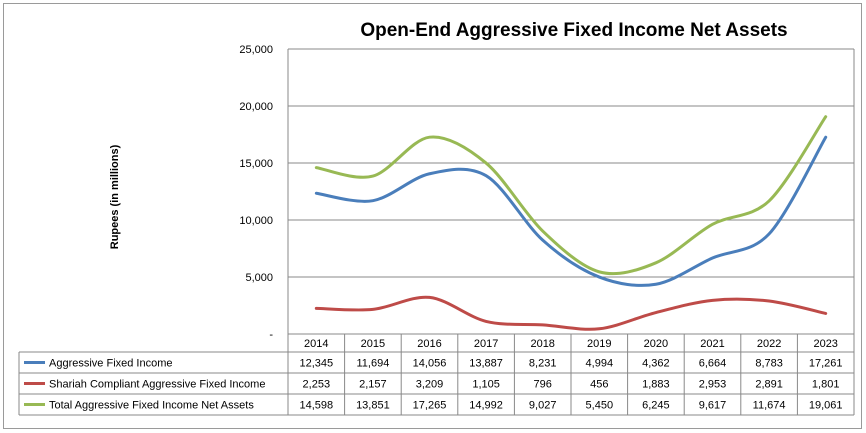  What do you see at coordinates (373, 344) in the screenshot?
I see `x-category-label: 2015` at bounding box center [373, 344].